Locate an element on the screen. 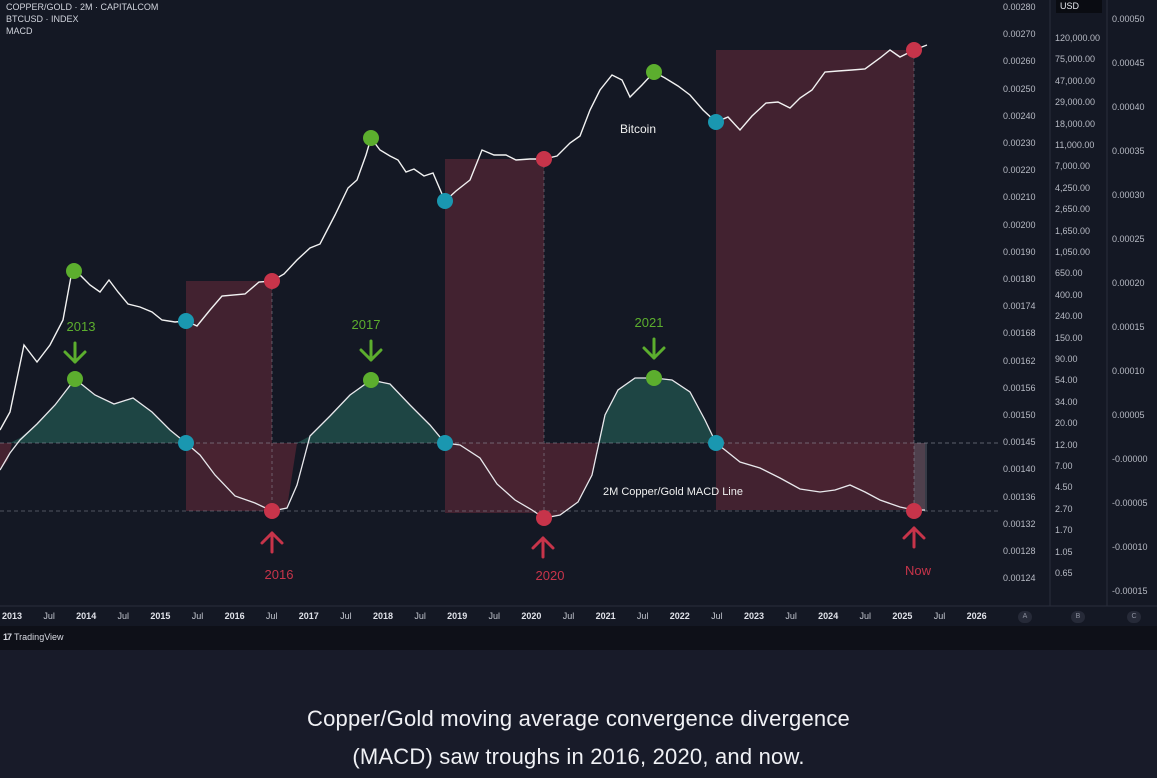  tradingview-logo: 17 TradingView is located at coordinates (33, 637).